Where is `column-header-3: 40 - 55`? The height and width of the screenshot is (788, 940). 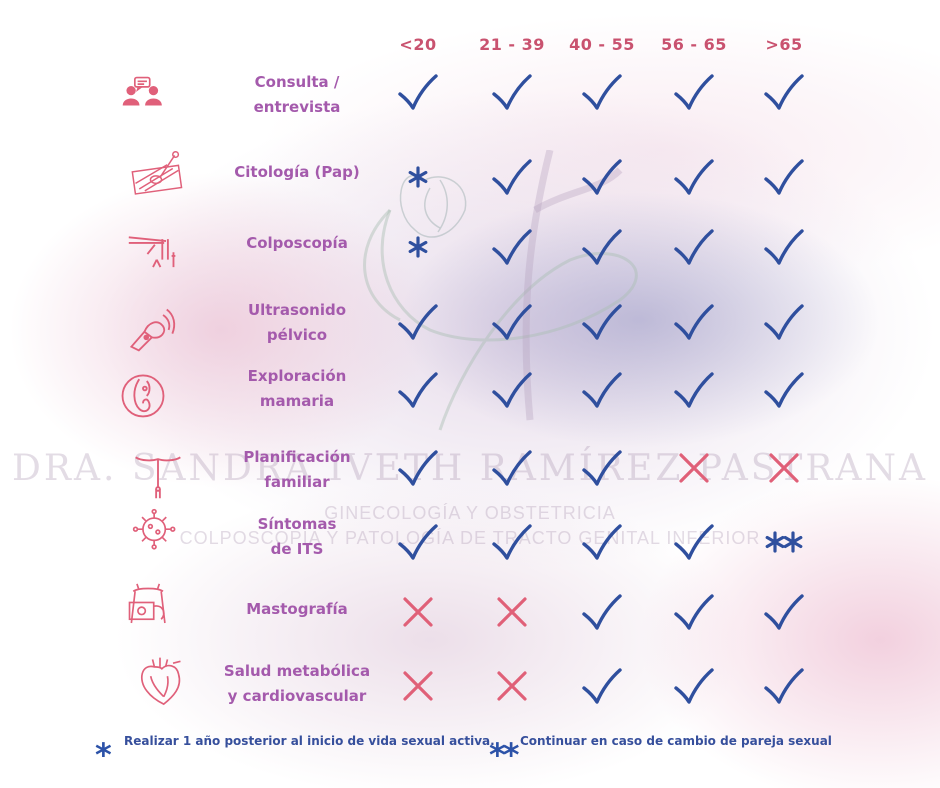 column-header-3: 40 - 55 is located at coordinates (602, 44).